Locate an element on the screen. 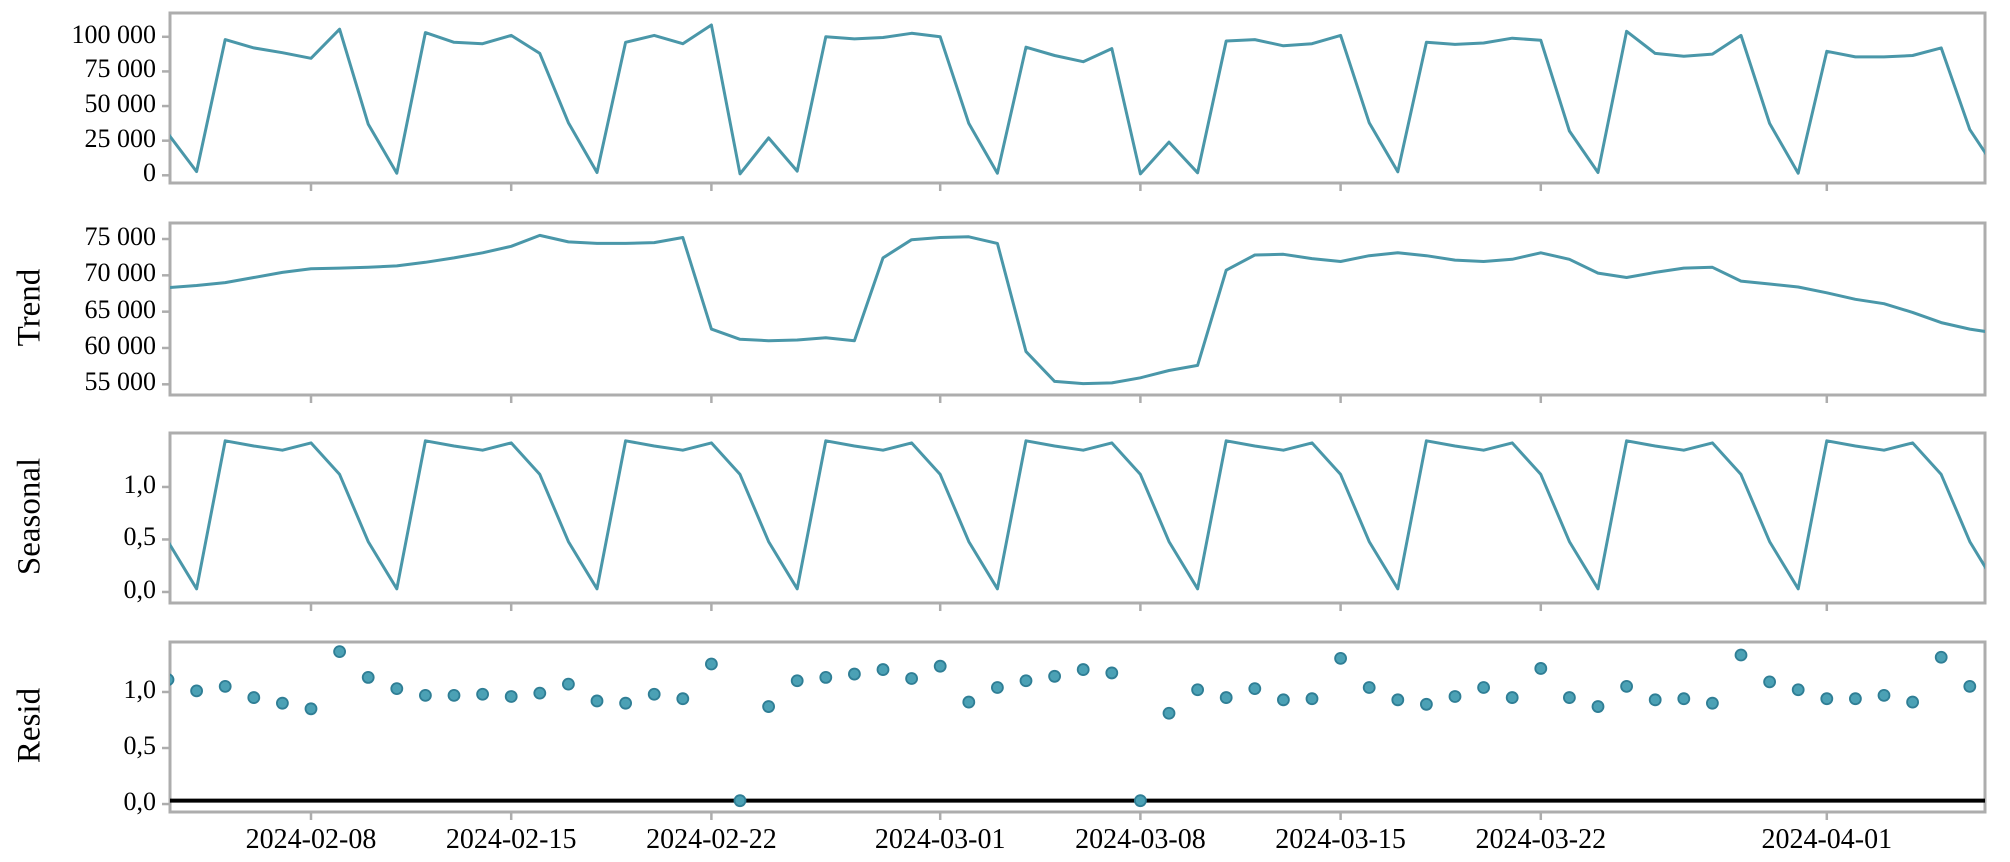 This screenshot has height=862, width=2010. y-tick-label: 25 000 is located at coordinates (120, 138).